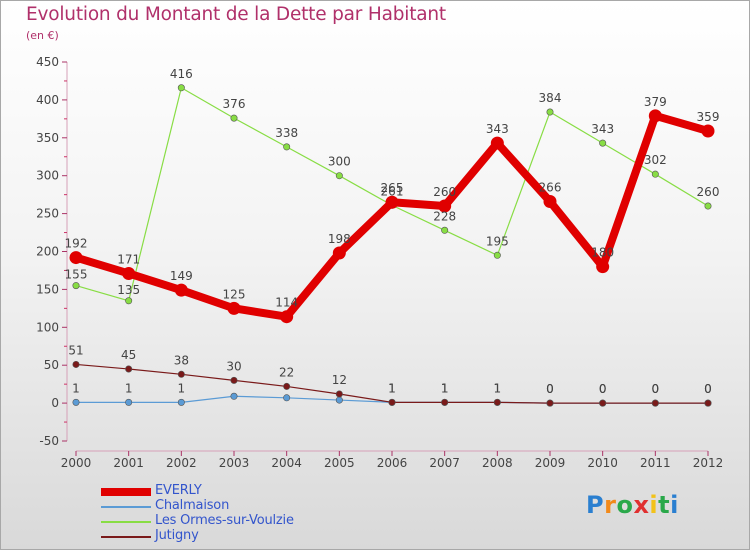  What do you see at coordinates (625, 505) in the screenshot?
I see `logo-letter: o` at bounding box center [625, 505].